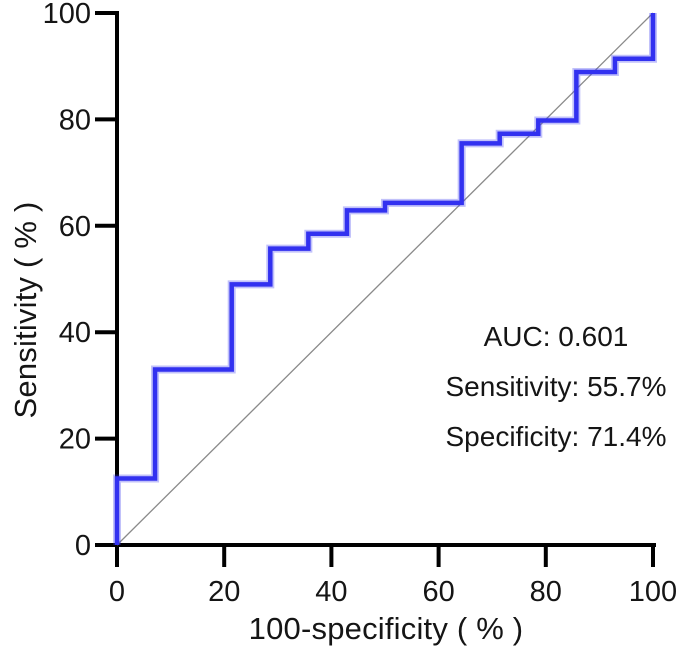 Image resolution: width=685 pixels, height=651 pixels. What do you see at coordinates (556, 336) in the screenshot?
I see `auc-value: AUC: 0.601` at bounding box center [556, 336].